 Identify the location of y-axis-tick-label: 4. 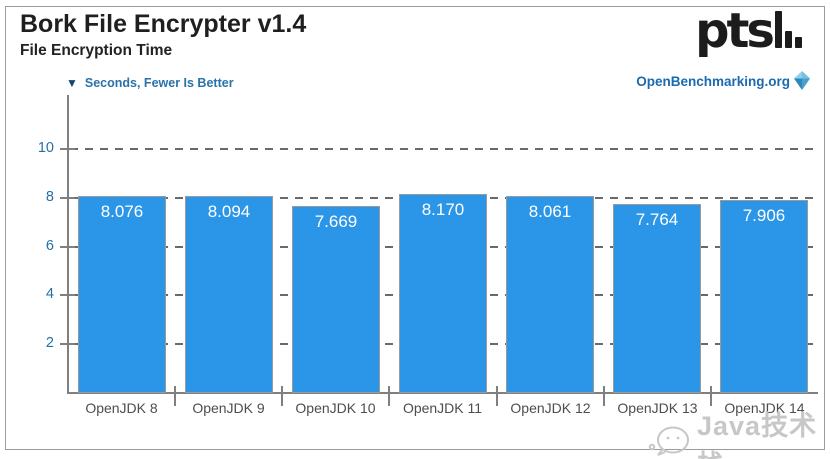
(49, 294).